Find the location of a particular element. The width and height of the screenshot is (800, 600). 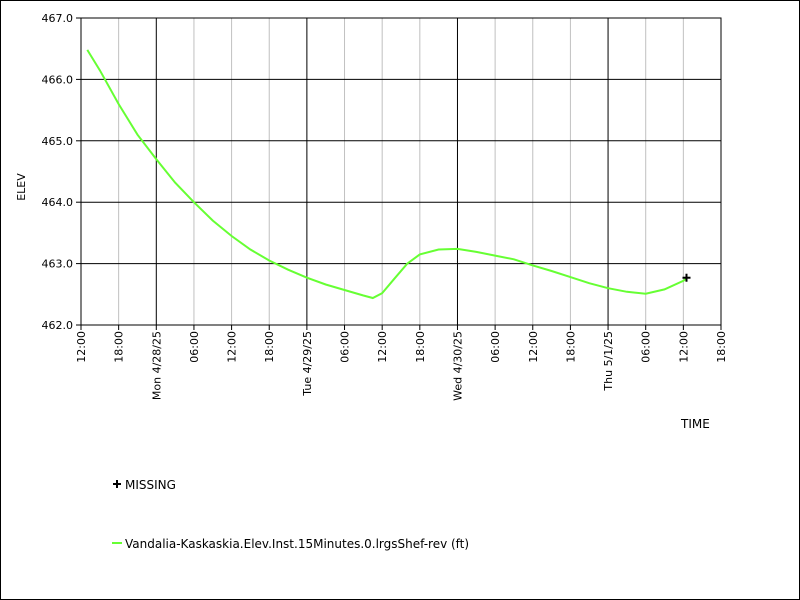

x-tick-label: Tue 4/29/25 is located at coordinates (307, 364).